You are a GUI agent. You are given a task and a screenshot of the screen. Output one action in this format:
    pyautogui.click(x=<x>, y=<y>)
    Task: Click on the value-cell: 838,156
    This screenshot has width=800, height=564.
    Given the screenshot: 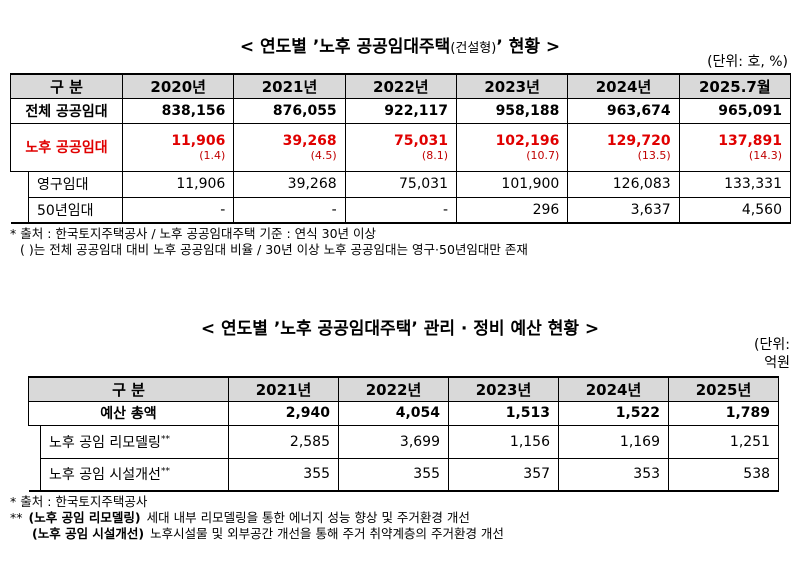 What is the action you would take?
    pyautogui.click(x=178, y=110)
    